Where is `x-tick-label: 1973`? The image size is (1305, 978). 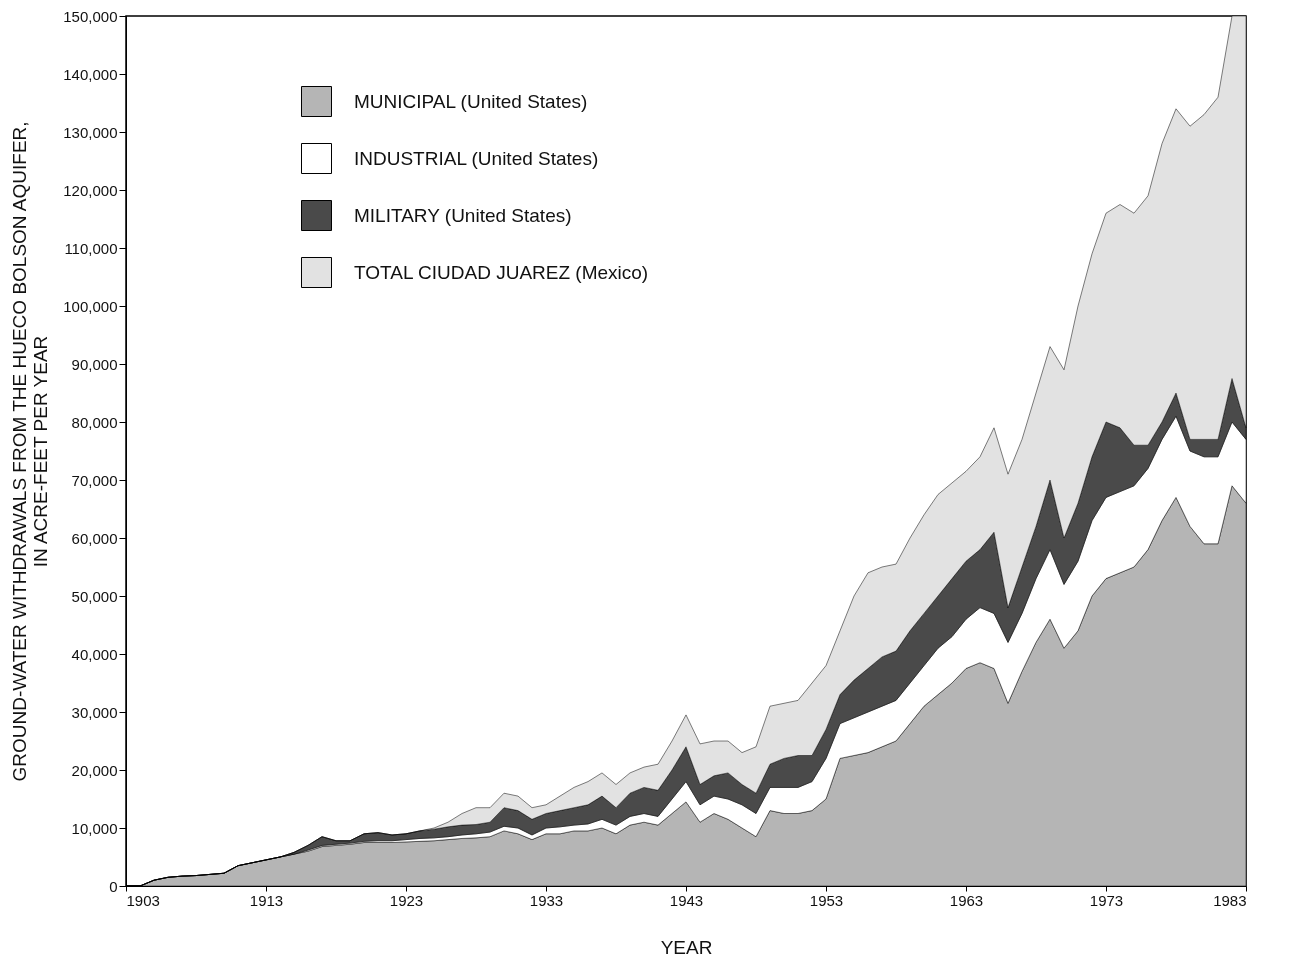
x-tick-label: 1973 is located at coordinates (1106, 900).